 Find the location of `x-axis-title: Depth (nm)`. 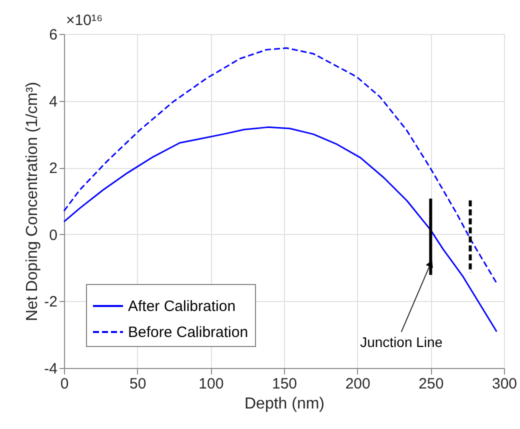

x-axis-title: Depth (nm) is located at coordinates (284, 404).